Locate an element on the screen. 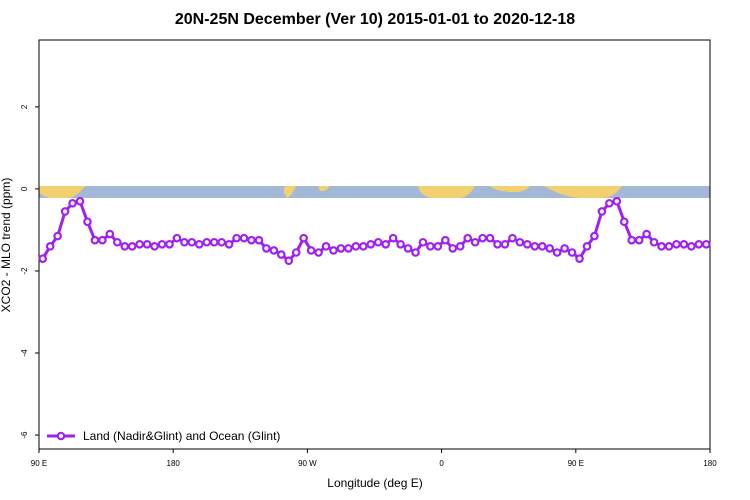 This screenshot has height=500, width=750. y-tick-label: -2 is located at coordinates (24, 271).